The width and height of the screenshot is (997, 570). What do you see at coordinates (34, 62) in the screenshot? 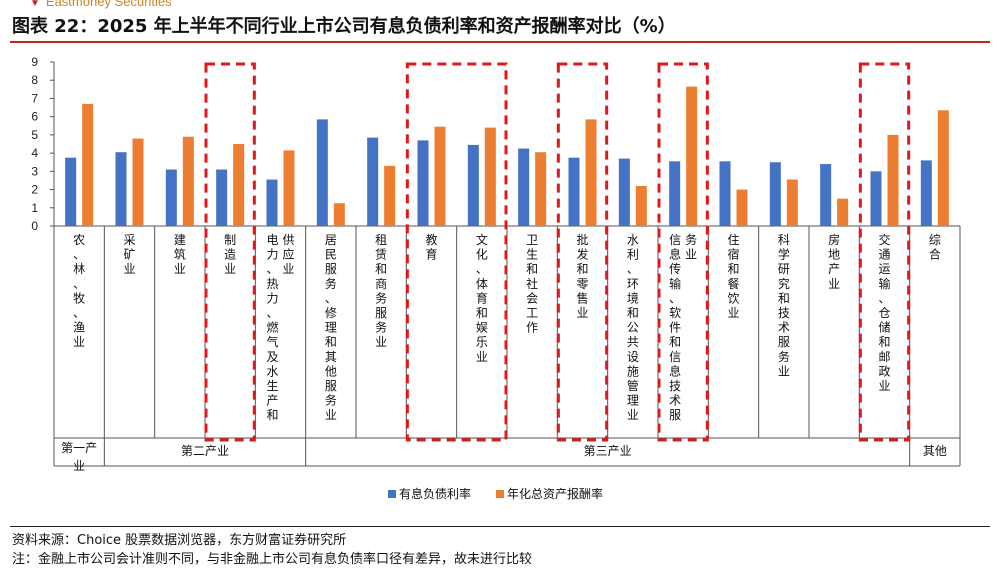
I see `y-tick-label: 9` at bounding box center [34, 62].